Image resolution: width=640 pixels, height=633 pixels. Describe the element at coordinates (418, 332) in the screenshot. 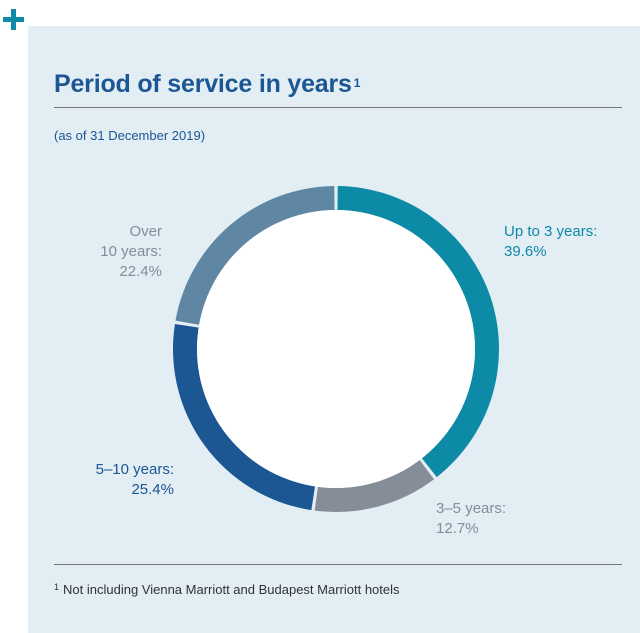

I see `donut-slice-up-to-3-years` at that location.